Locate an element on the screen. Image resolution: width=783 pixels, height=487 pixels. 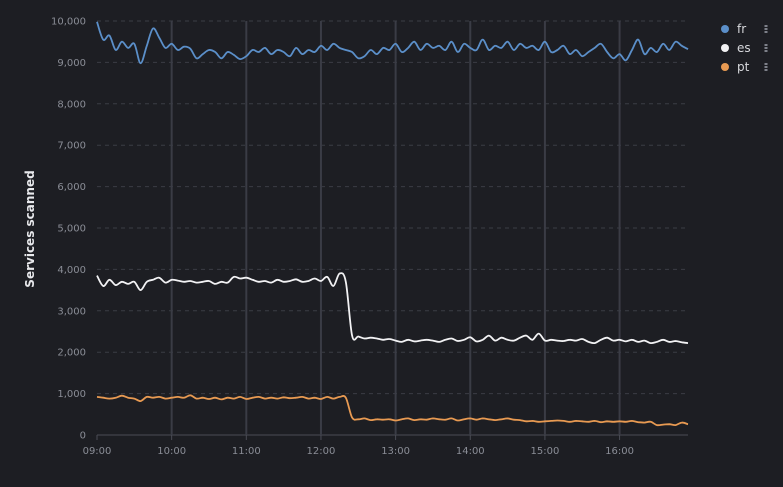
y-tick-label: 2,000 is located at coordinates (71, 353).